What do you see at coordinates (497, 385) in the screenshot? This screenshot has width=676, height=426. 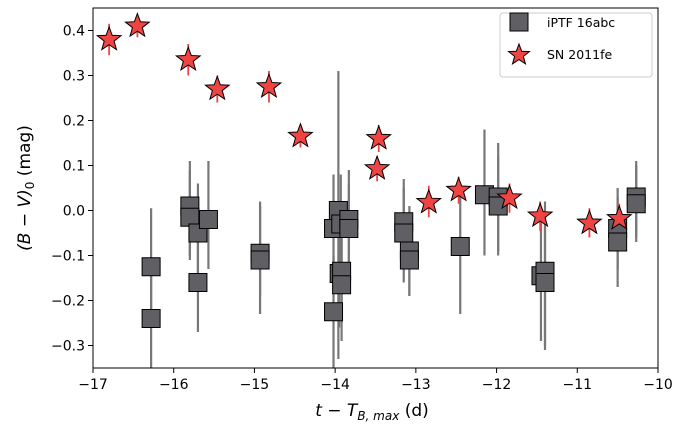 I see `x-tick-label: −12` at bounding box center [497, 385].